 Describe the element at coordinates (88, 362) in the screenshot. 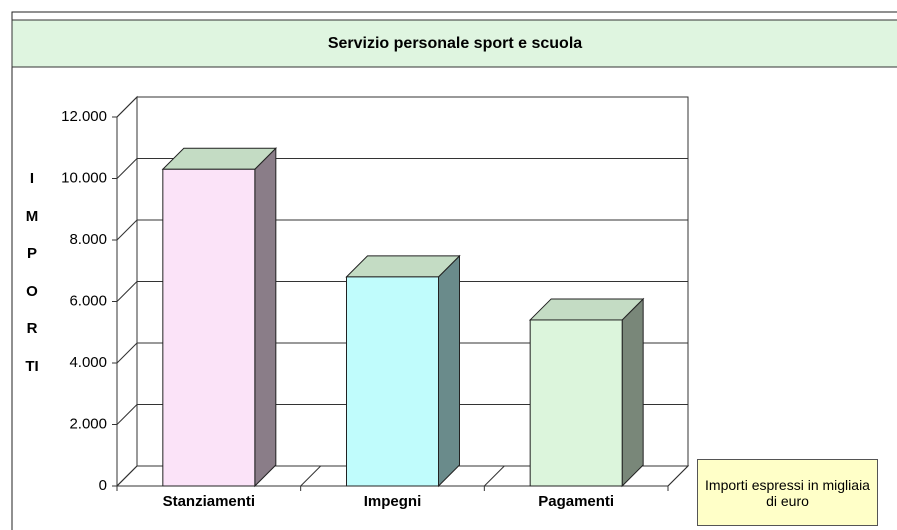

I see `y-tick-label: 4.000` at that location.